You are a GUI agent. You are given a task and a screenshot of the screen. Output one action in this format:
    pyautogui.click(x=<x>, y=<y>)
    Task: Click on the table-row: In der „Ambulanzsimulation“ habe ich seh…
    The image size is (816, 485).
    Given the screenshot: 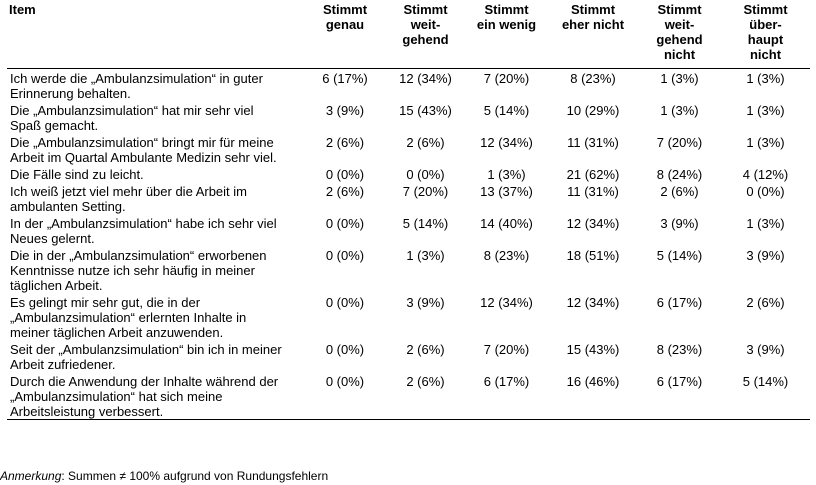 What is the action you would take?
    pyautogui.click(x=408, y=230)
    